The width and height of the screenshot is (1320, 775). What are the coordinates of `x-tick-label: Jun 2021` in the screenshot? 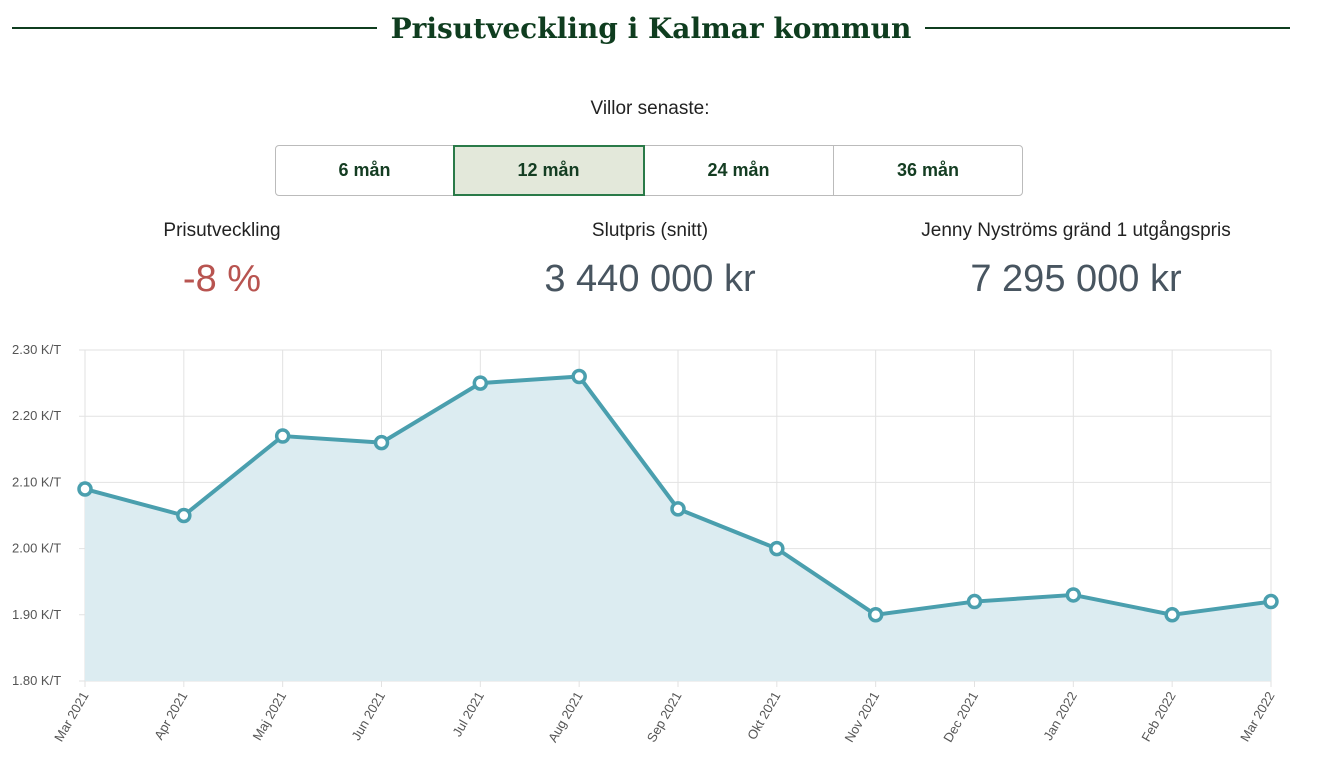 It's located at (368, 716).